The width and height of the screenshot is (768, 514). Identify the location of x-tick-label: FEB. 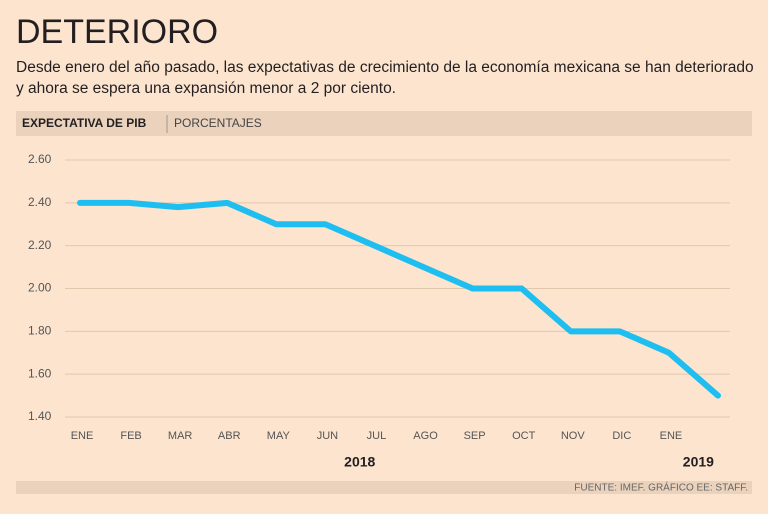
(130, 436).